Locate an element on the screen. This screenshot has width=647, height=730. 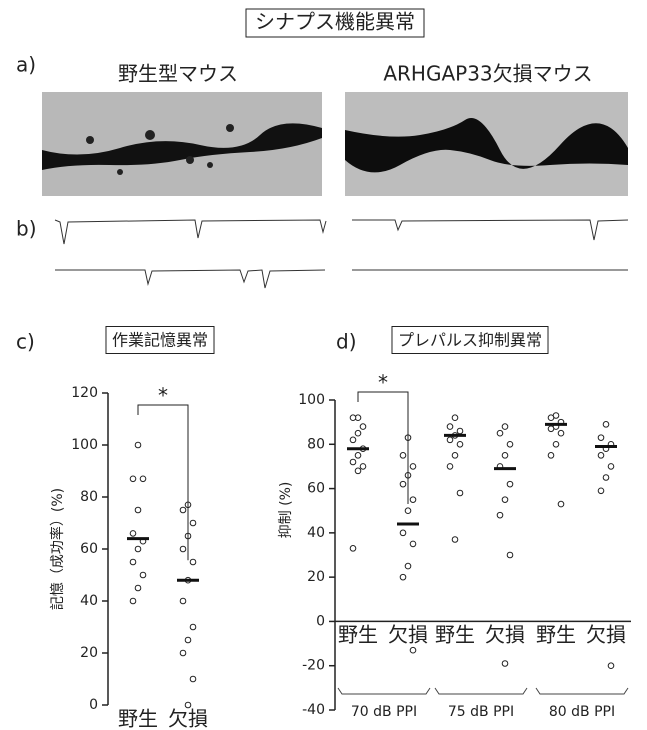
group-label: 75 dB PPI is located at coordinates (481, 712).